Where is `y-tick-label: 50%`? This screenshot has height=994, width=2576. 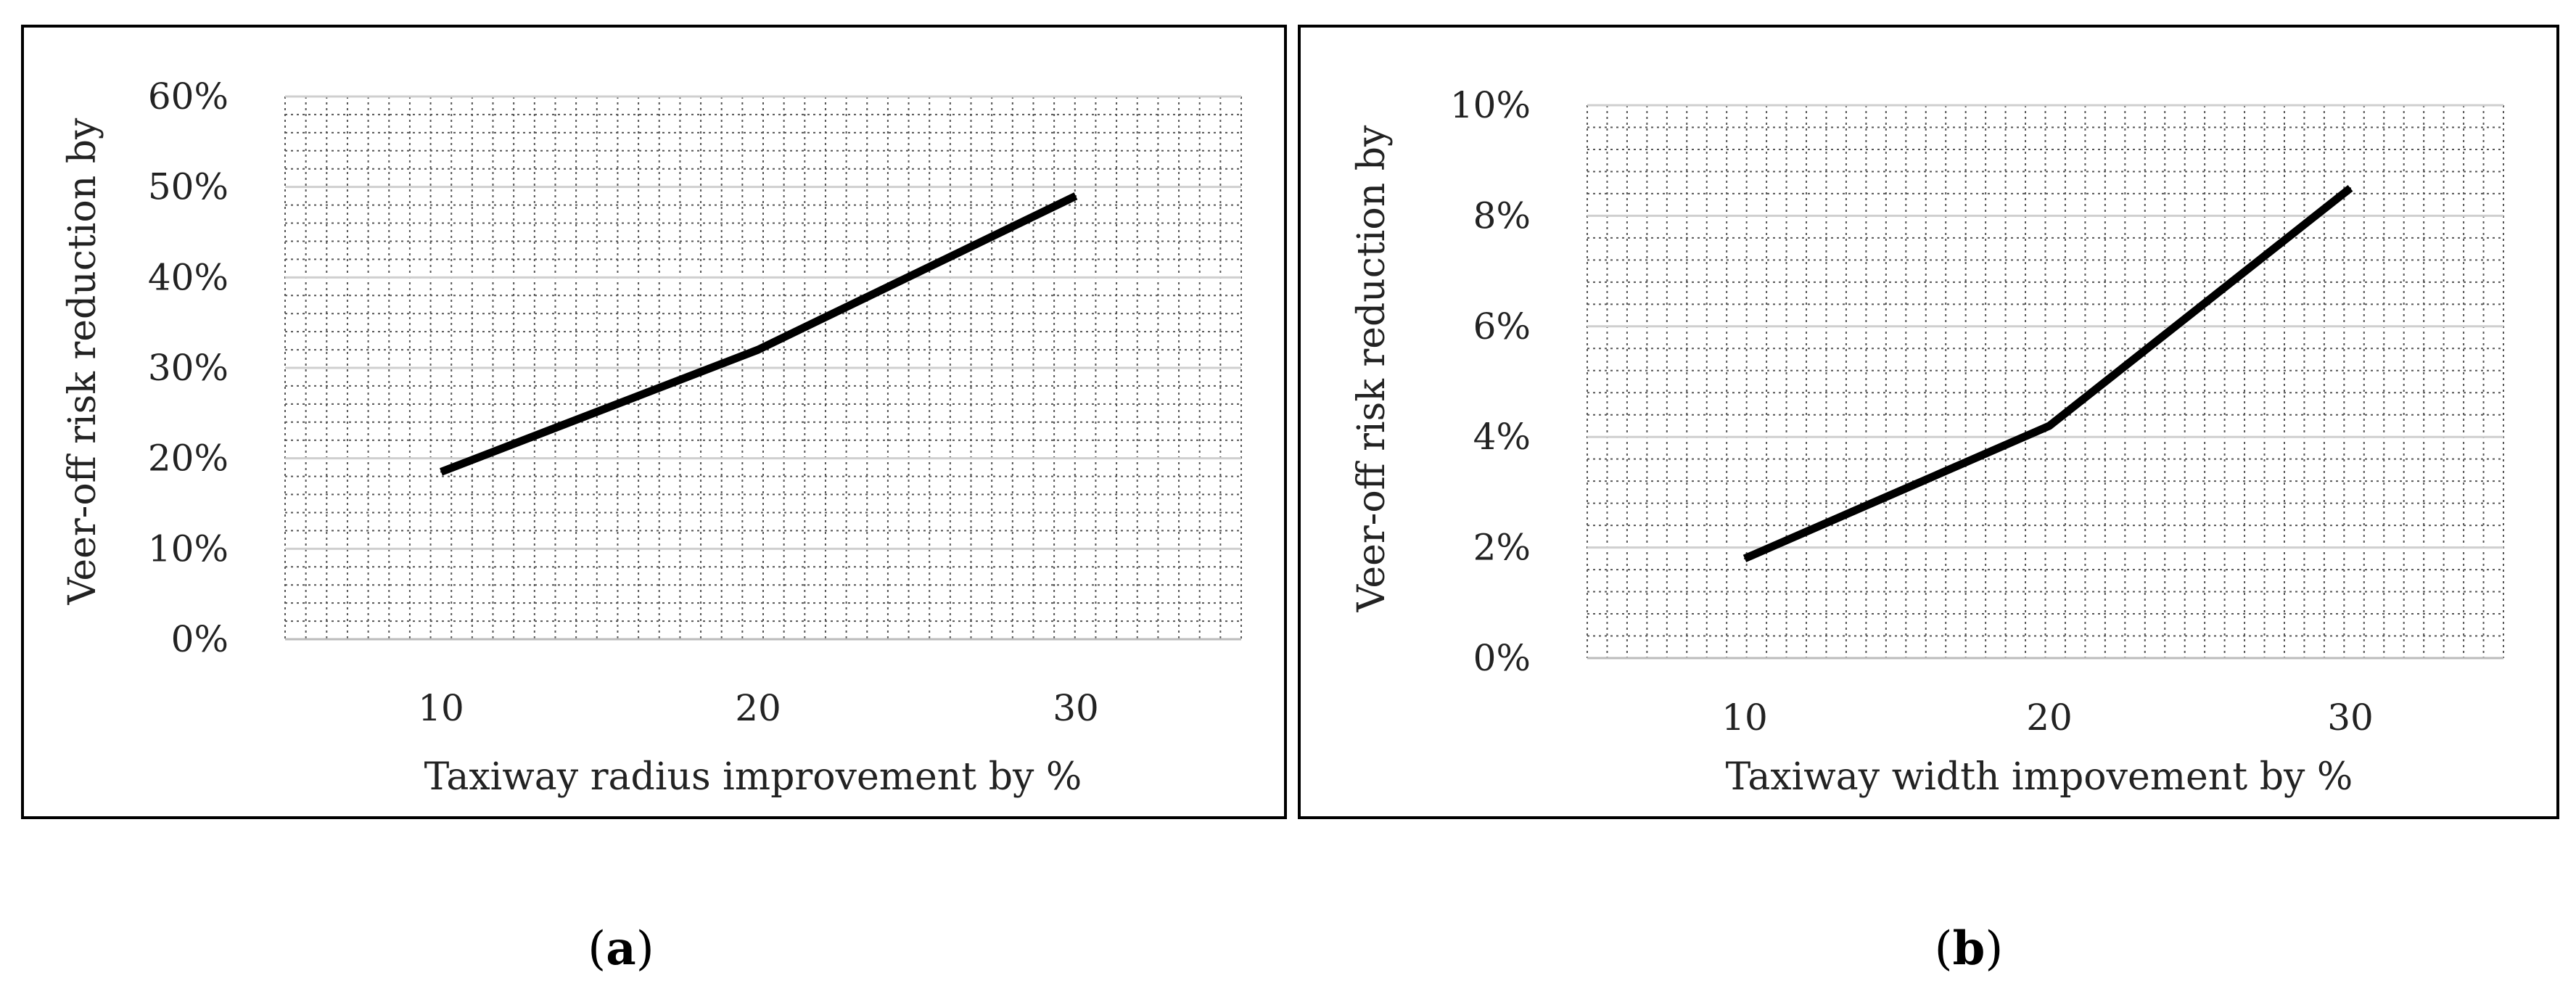 y-tick-label: 50% is located at coordinates (188, 187).